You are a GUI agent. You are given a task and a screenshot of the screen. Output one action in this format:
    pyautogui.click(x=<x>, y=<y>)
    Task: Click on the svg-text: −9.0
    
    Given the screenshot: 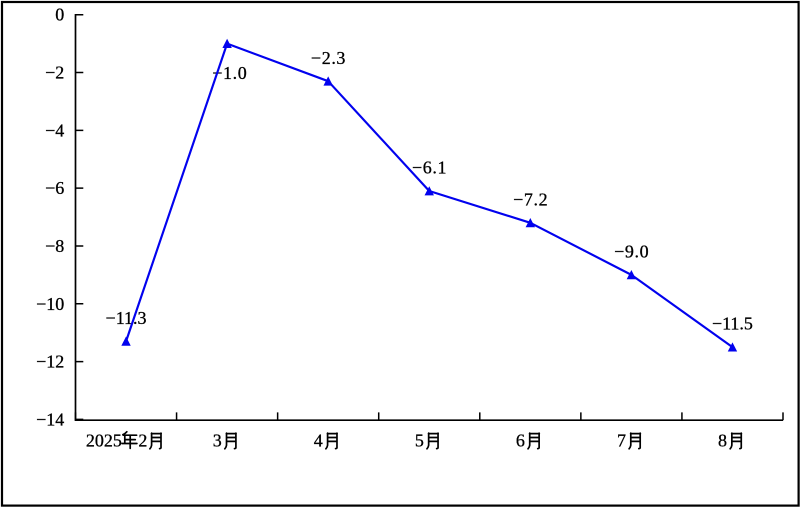 What is the action you would take?
    pyautogui.click(x=631, y=251)
    